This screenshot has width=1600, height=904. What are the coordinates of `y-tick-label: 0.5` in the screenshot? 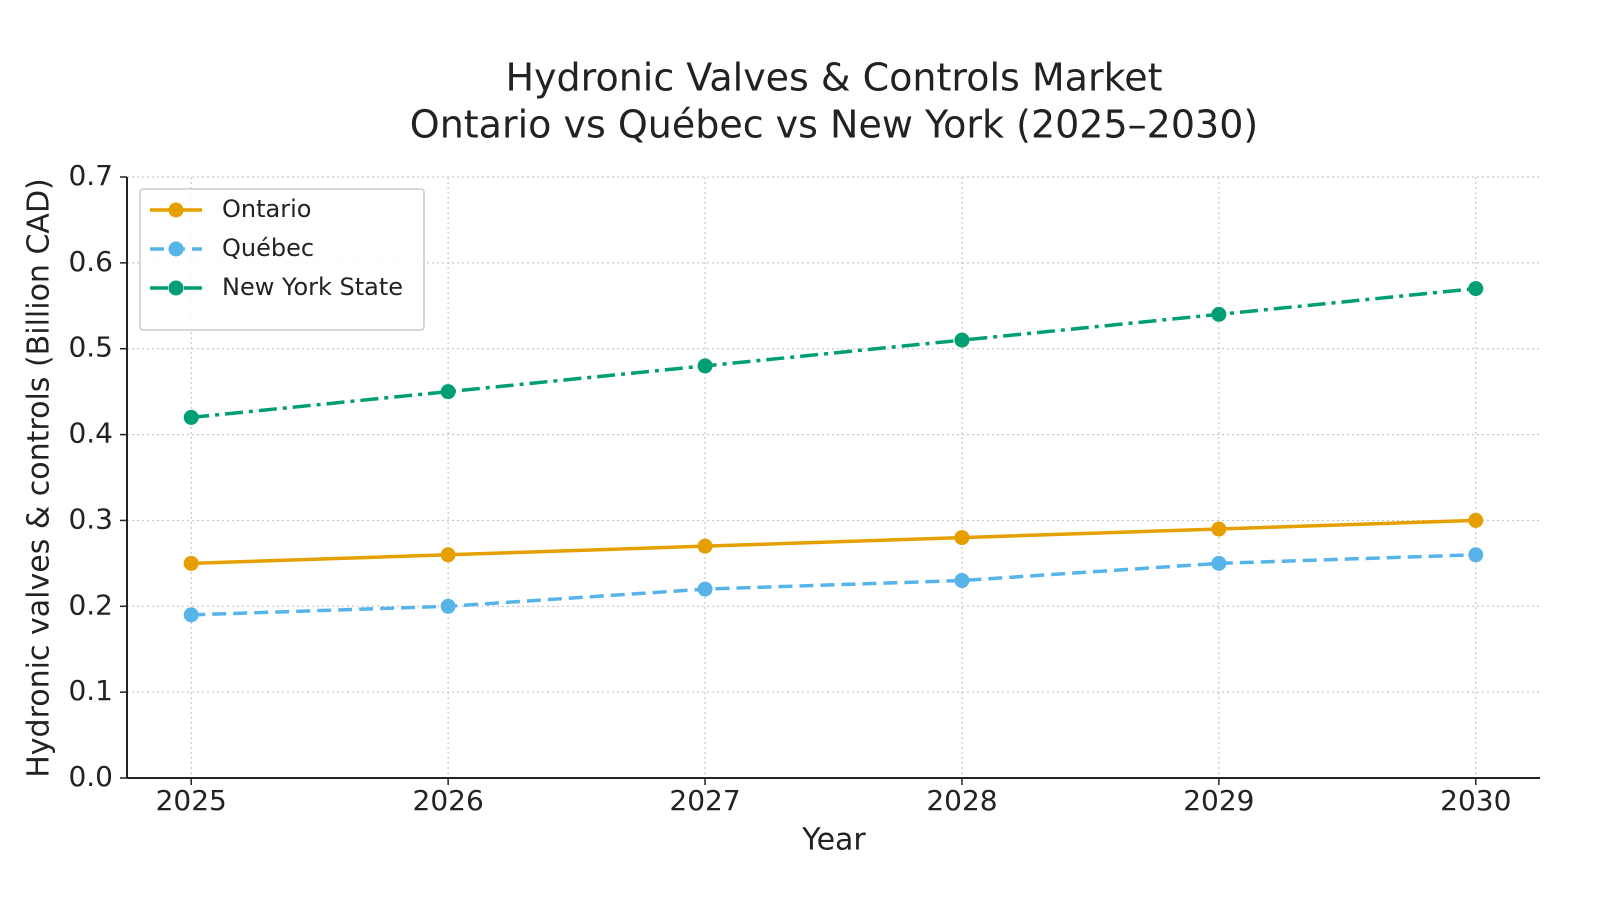 It's located at (90, 347).